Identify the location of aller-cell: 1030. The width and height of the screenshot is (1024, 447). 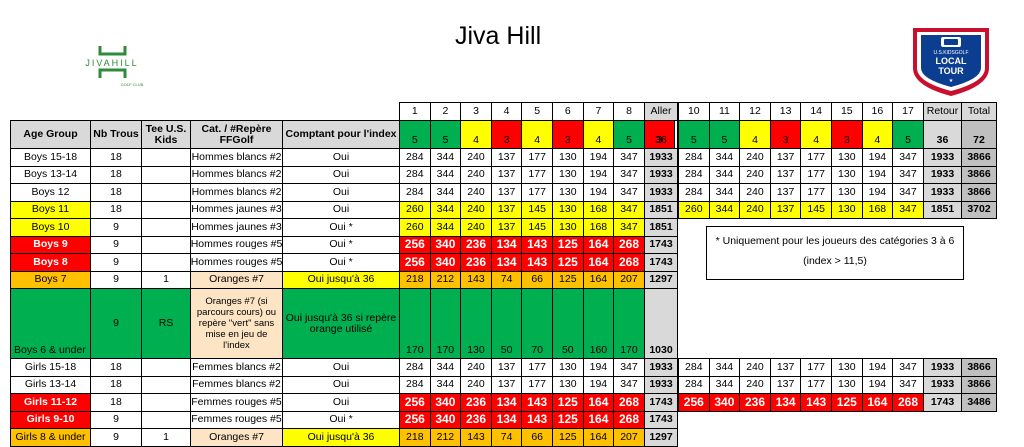
(661, 323).